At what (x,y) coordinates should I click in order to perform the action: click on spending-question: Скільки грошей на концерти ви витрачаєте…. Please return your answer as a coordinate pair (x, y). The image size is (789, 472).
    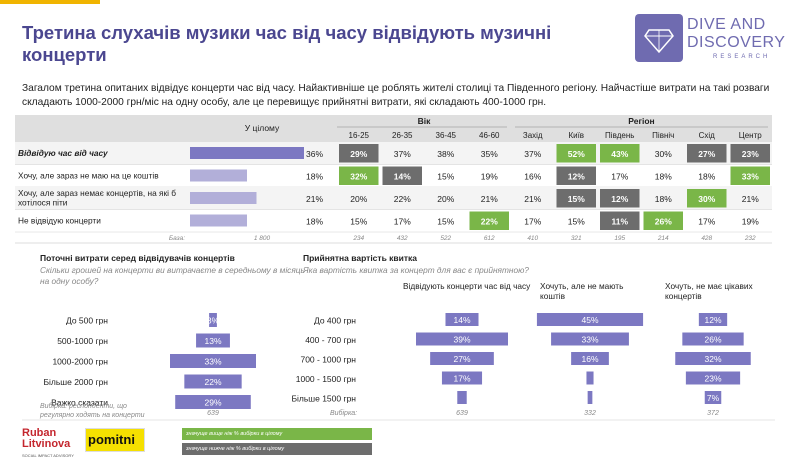
    Looking at the image, I should click on (172, 275).